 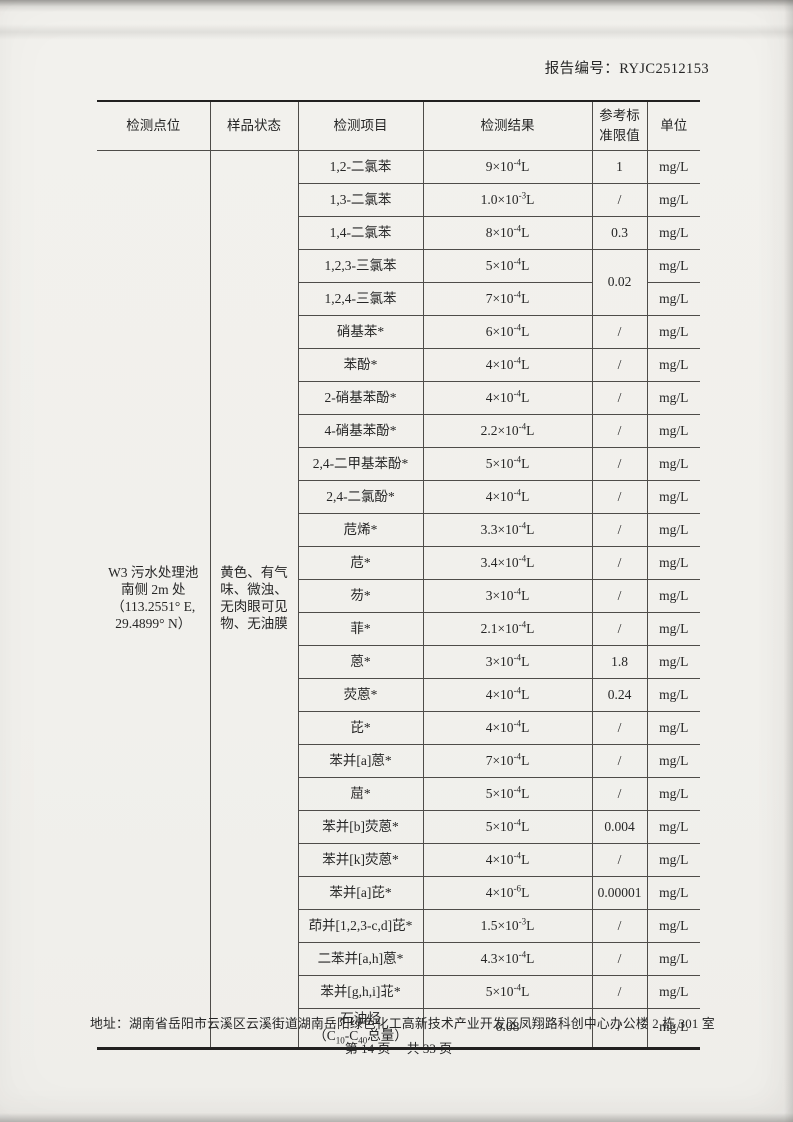 I want to click on table-row: 2-硝基苯酚* 4×10-4L / mg/L, so click(x=398, y=398).